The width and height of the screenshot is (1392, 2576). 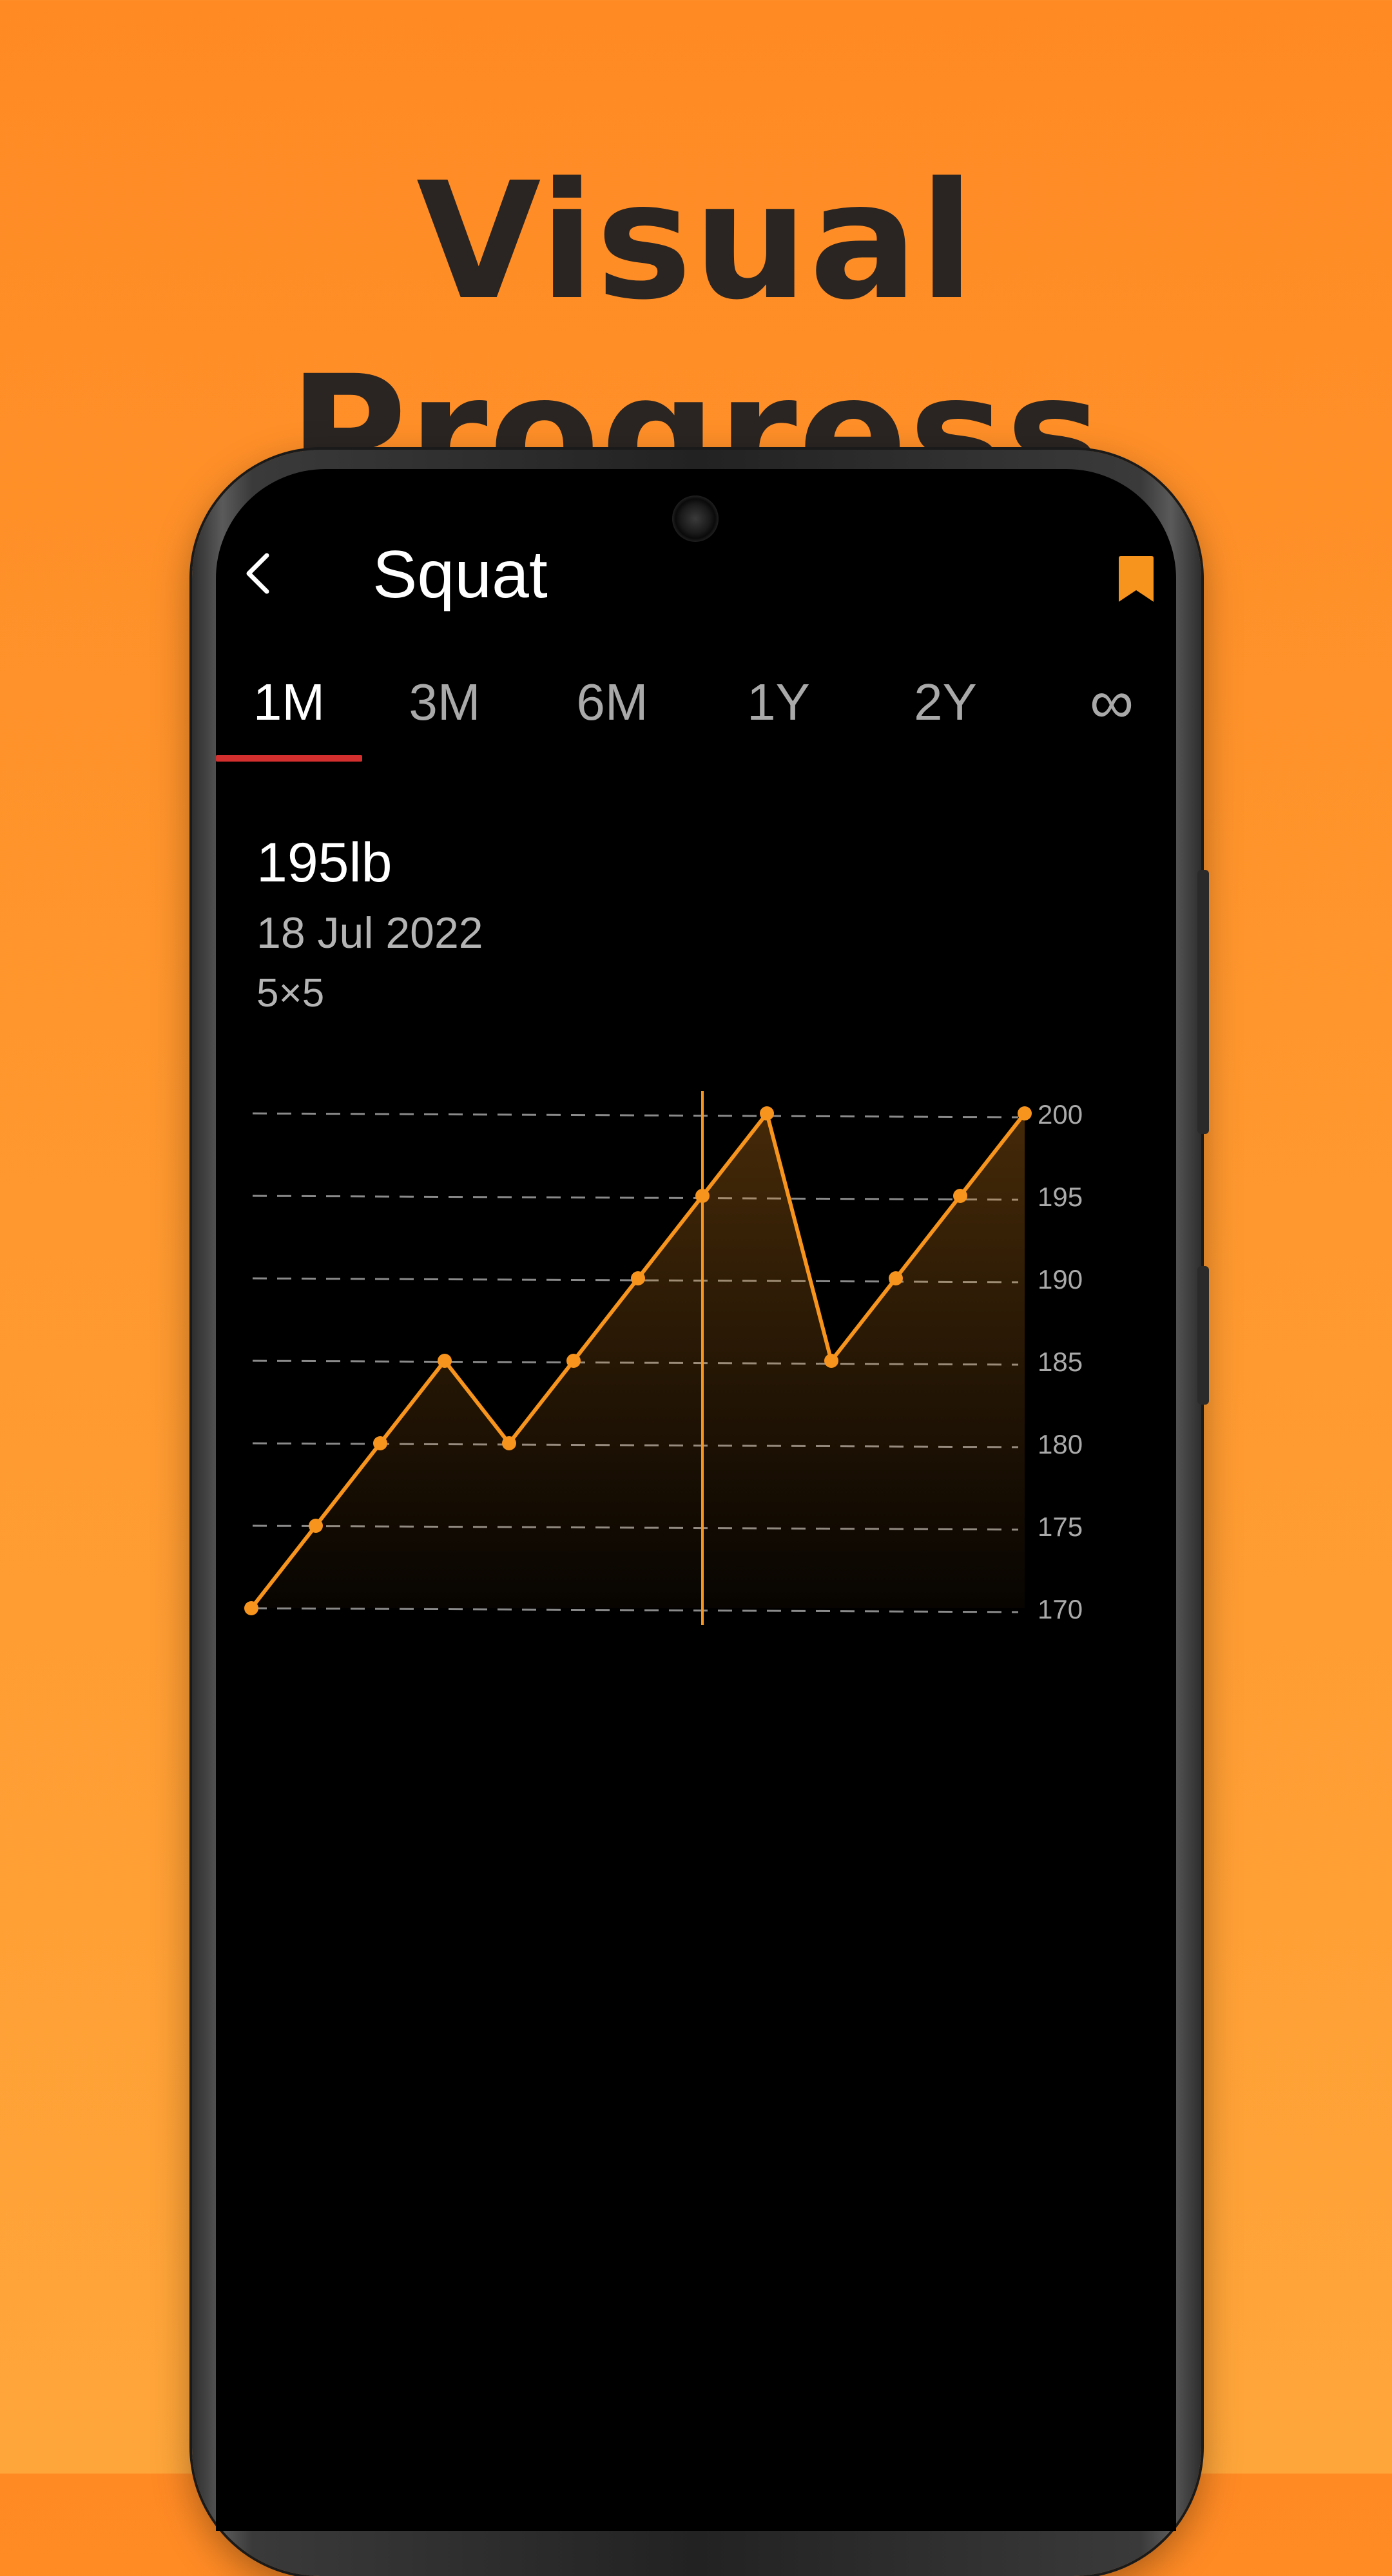 I want to click on tab-3m: 3M, so click(x=445, y=702).